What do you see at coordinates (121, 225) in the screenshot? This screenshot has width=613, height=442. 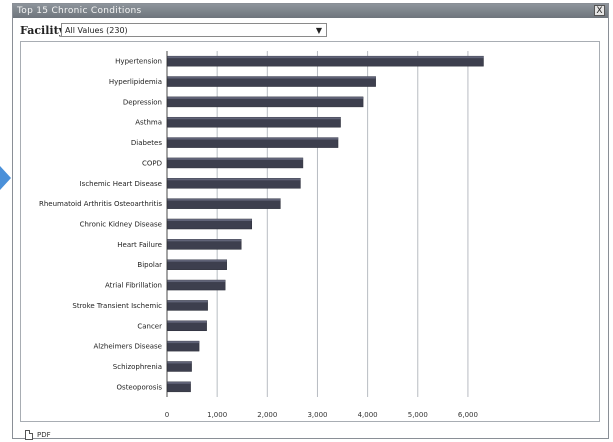 I see `category-label: Chronic Kidney Disease` at bounding box center [121, 225].